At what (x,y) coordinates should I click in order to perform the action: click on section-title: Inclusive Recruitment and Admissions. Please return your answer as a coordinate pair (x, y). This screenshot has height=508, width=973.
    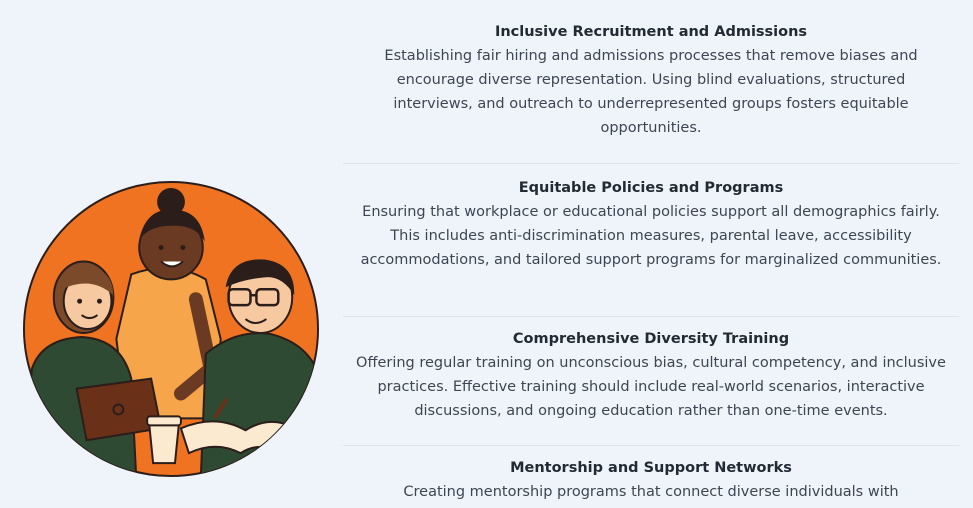
    Looking at the image, I should click on (651, 32).